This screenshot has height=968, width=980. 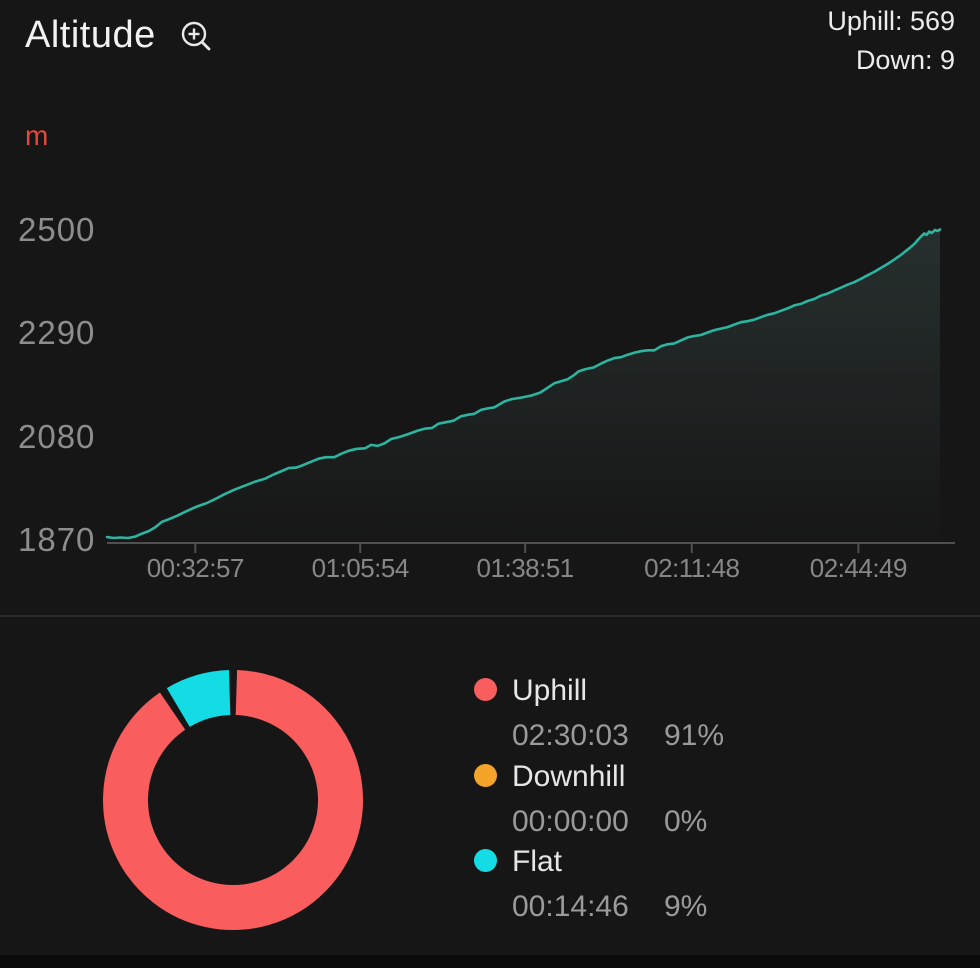 What do you see at coordinates (570, 735) in the screenshot?
I see `legend-time: 02:30:03` at bounding box center [570, 735].